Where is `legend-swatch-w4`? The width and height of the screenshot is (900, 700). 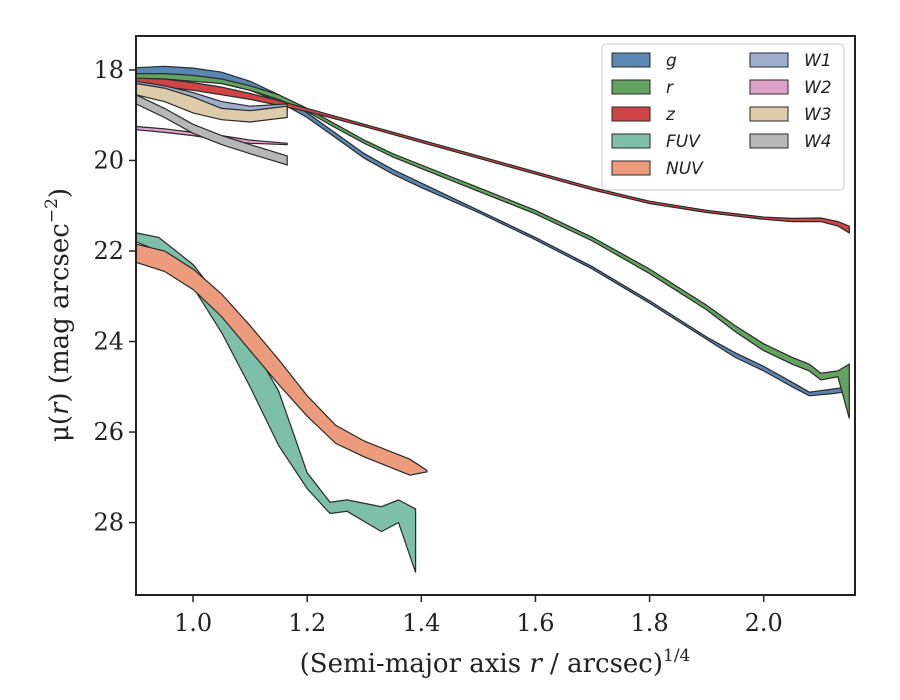
legend-swatch-w4 is located at coordinates (769, 141).